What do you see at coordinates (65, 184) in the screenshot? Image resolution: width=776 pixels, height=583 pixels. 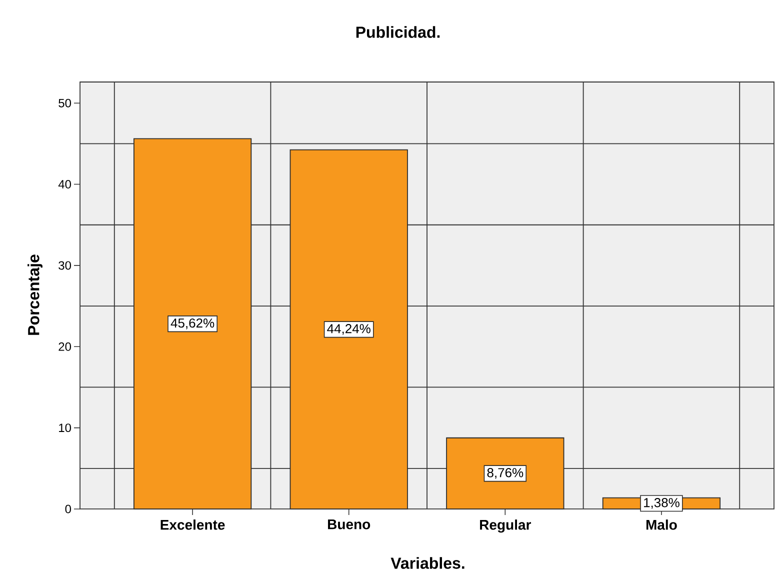 I see `y-tick-label: 40` at bounding box center [65, 184].